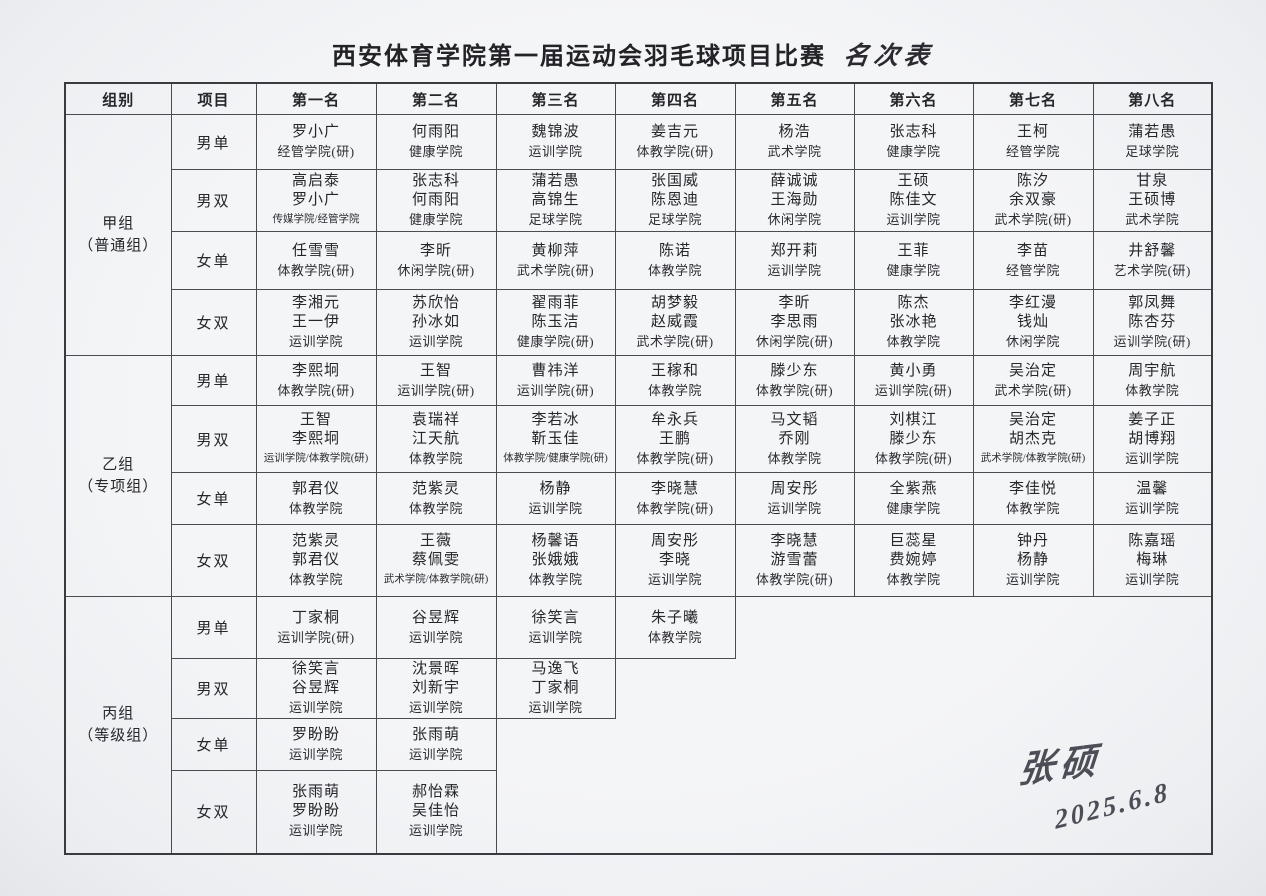  What do you see at coordinates (555, 617) in the screenshot?
I see `athlete-name: 徐笑言` at bounding box center [555, 617].